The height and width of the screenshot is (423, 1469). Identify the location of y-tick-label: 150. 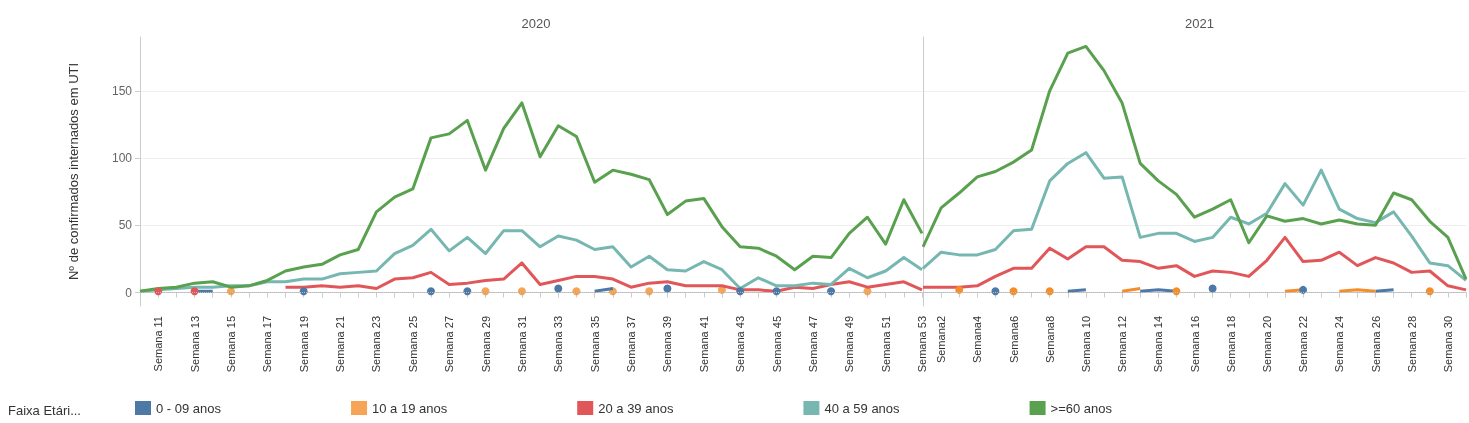
(122, 90).